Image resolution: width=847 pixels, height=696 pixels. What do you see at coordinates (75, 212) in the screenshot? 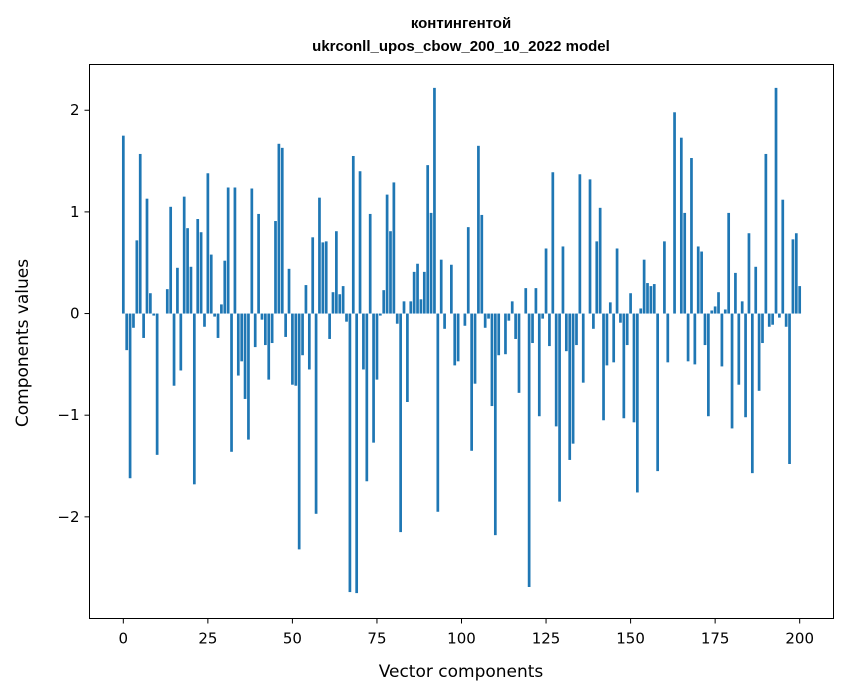
I see `y-tick-label: 1` at bounding box center [75, 212].